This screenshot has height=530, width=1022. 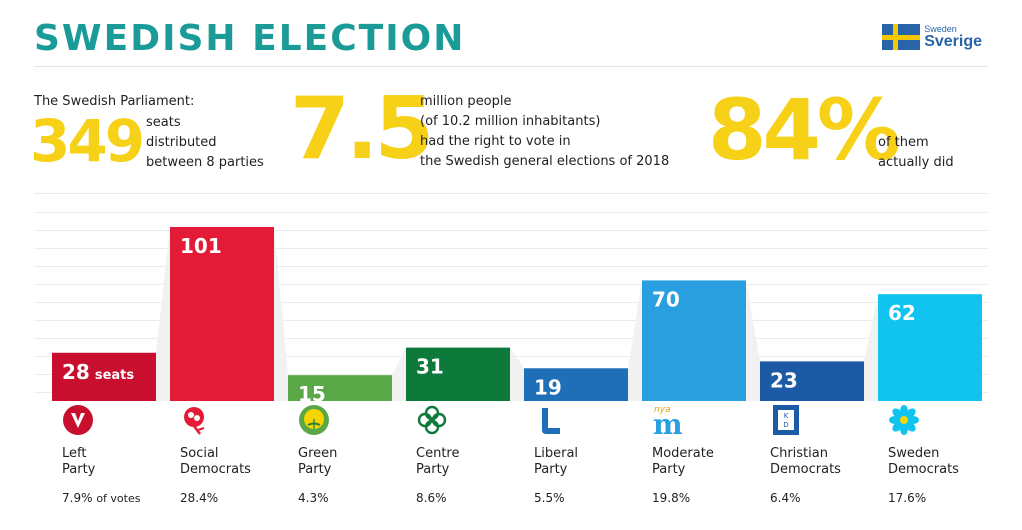 I want to click on party-block: nya m Moderate Party 19.8%, so click(x=697, y=454).